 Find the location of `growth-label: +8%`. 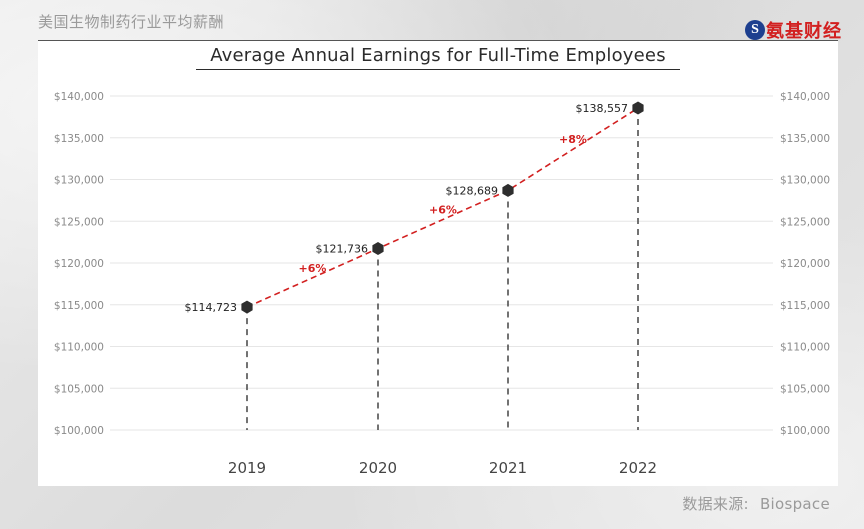

growth-label: +8% is located at coordinates (573, 139).